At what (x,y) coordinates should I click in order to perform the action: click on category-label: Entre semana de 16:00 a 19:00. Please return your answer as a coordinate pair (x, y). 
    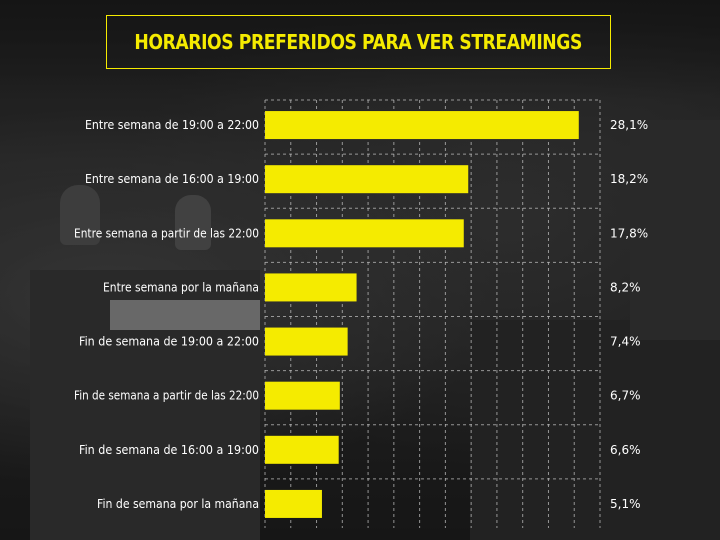
    Looking at the image, I should click on (172, 179).